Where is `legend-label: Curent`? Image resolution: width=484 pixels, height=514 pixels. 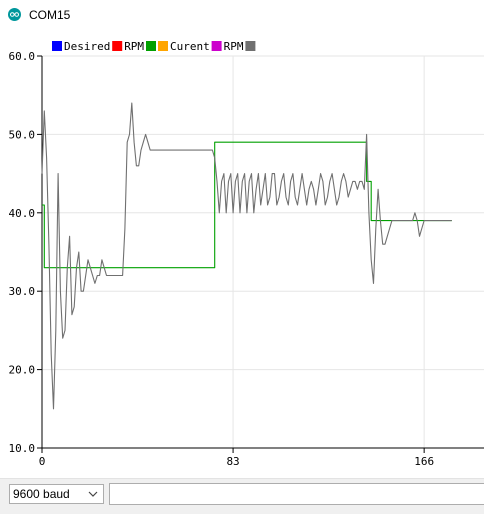
legend-label: Curent is located at coordinates (190, 46).